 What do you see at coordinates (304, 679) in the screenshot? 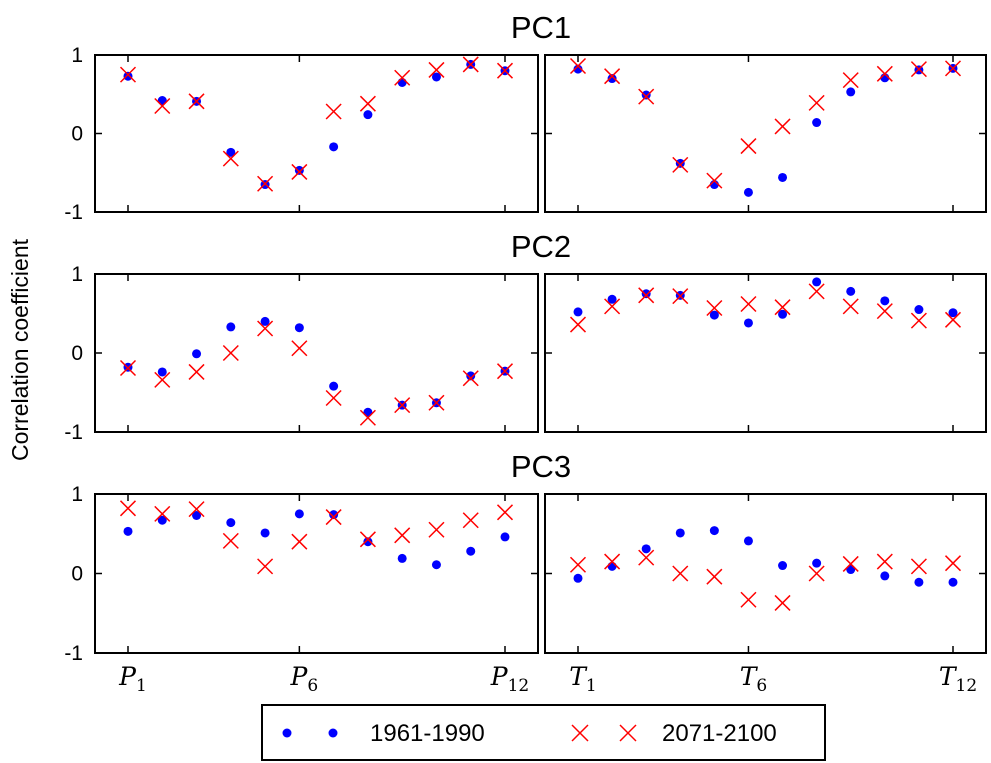
I see `x-tick-label: P6` at bounding box center [304, 679].